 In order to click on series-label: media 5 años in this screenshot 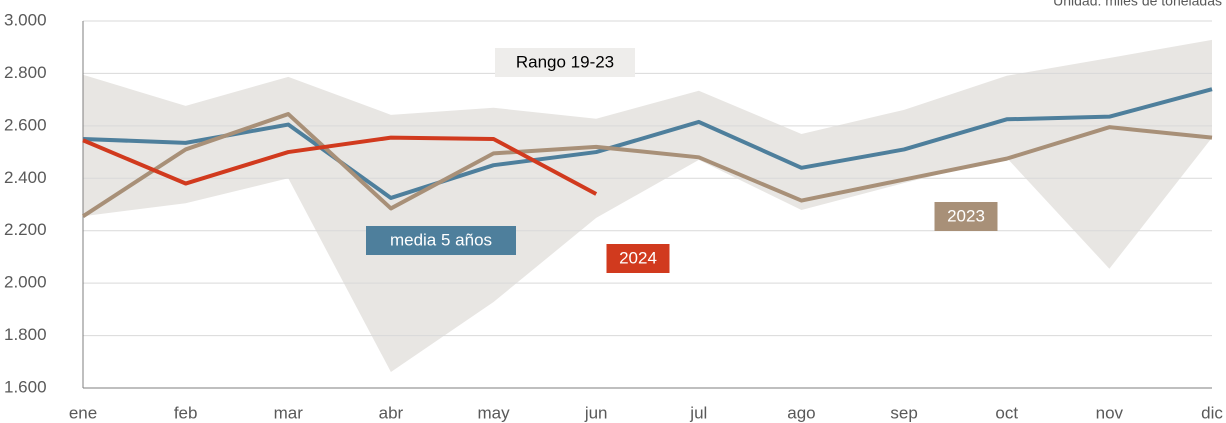, I will do `click(441, 239)`.